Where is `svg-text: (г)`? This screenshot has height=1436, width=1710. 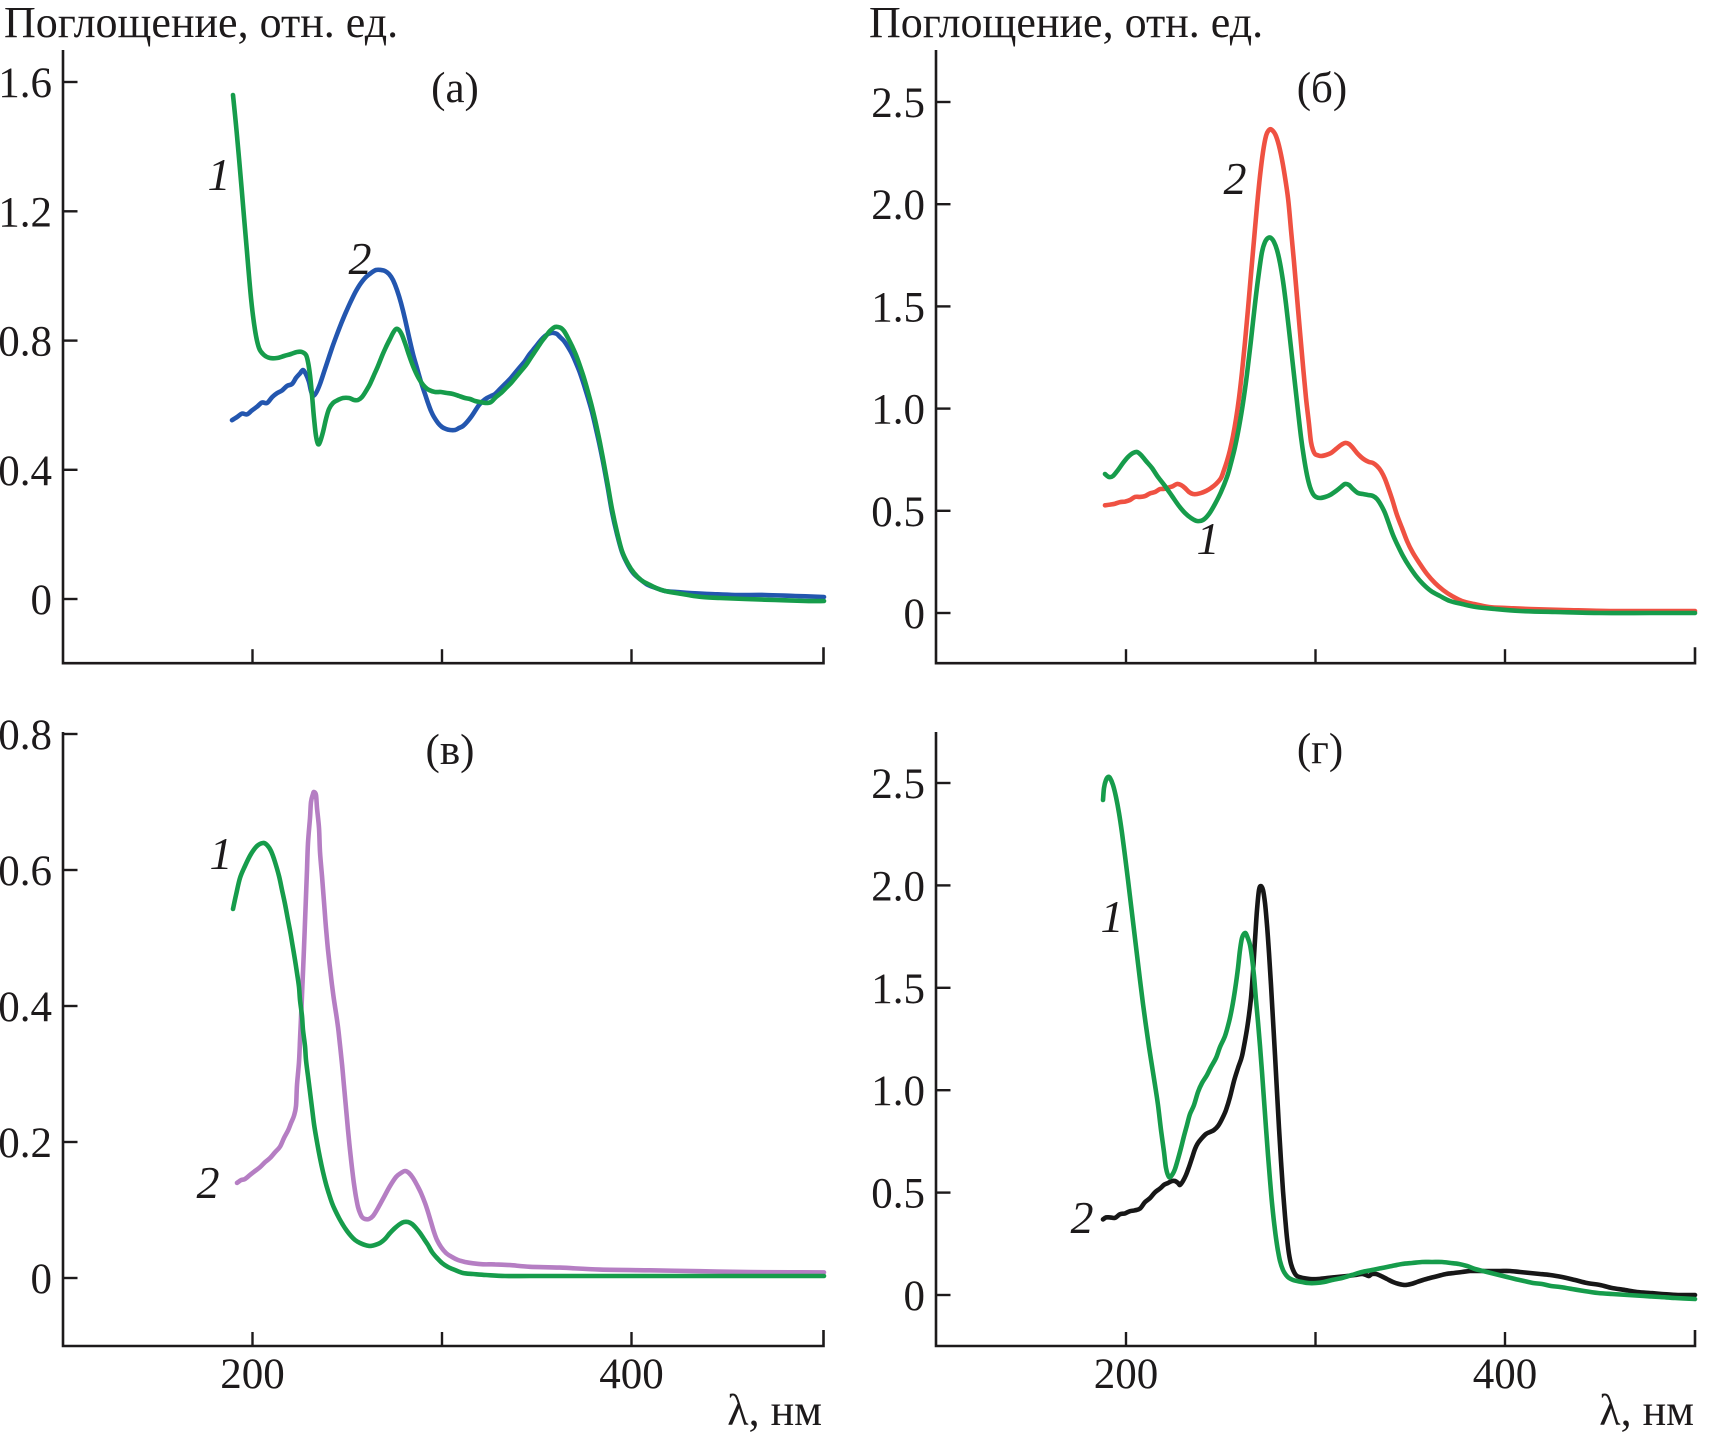 svg-text: (г) is located at coordinates (1320, 749).